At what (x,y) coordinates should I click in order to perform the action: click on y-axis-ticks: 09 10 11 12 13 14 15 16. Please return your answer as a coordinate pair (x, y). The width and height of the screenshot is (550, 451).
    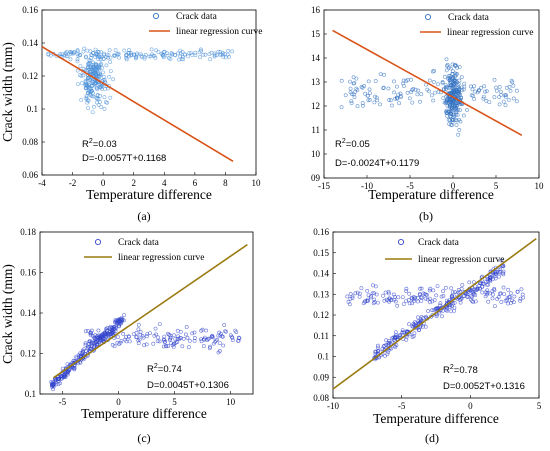
    Looking at the image, I should click on (319, 94).